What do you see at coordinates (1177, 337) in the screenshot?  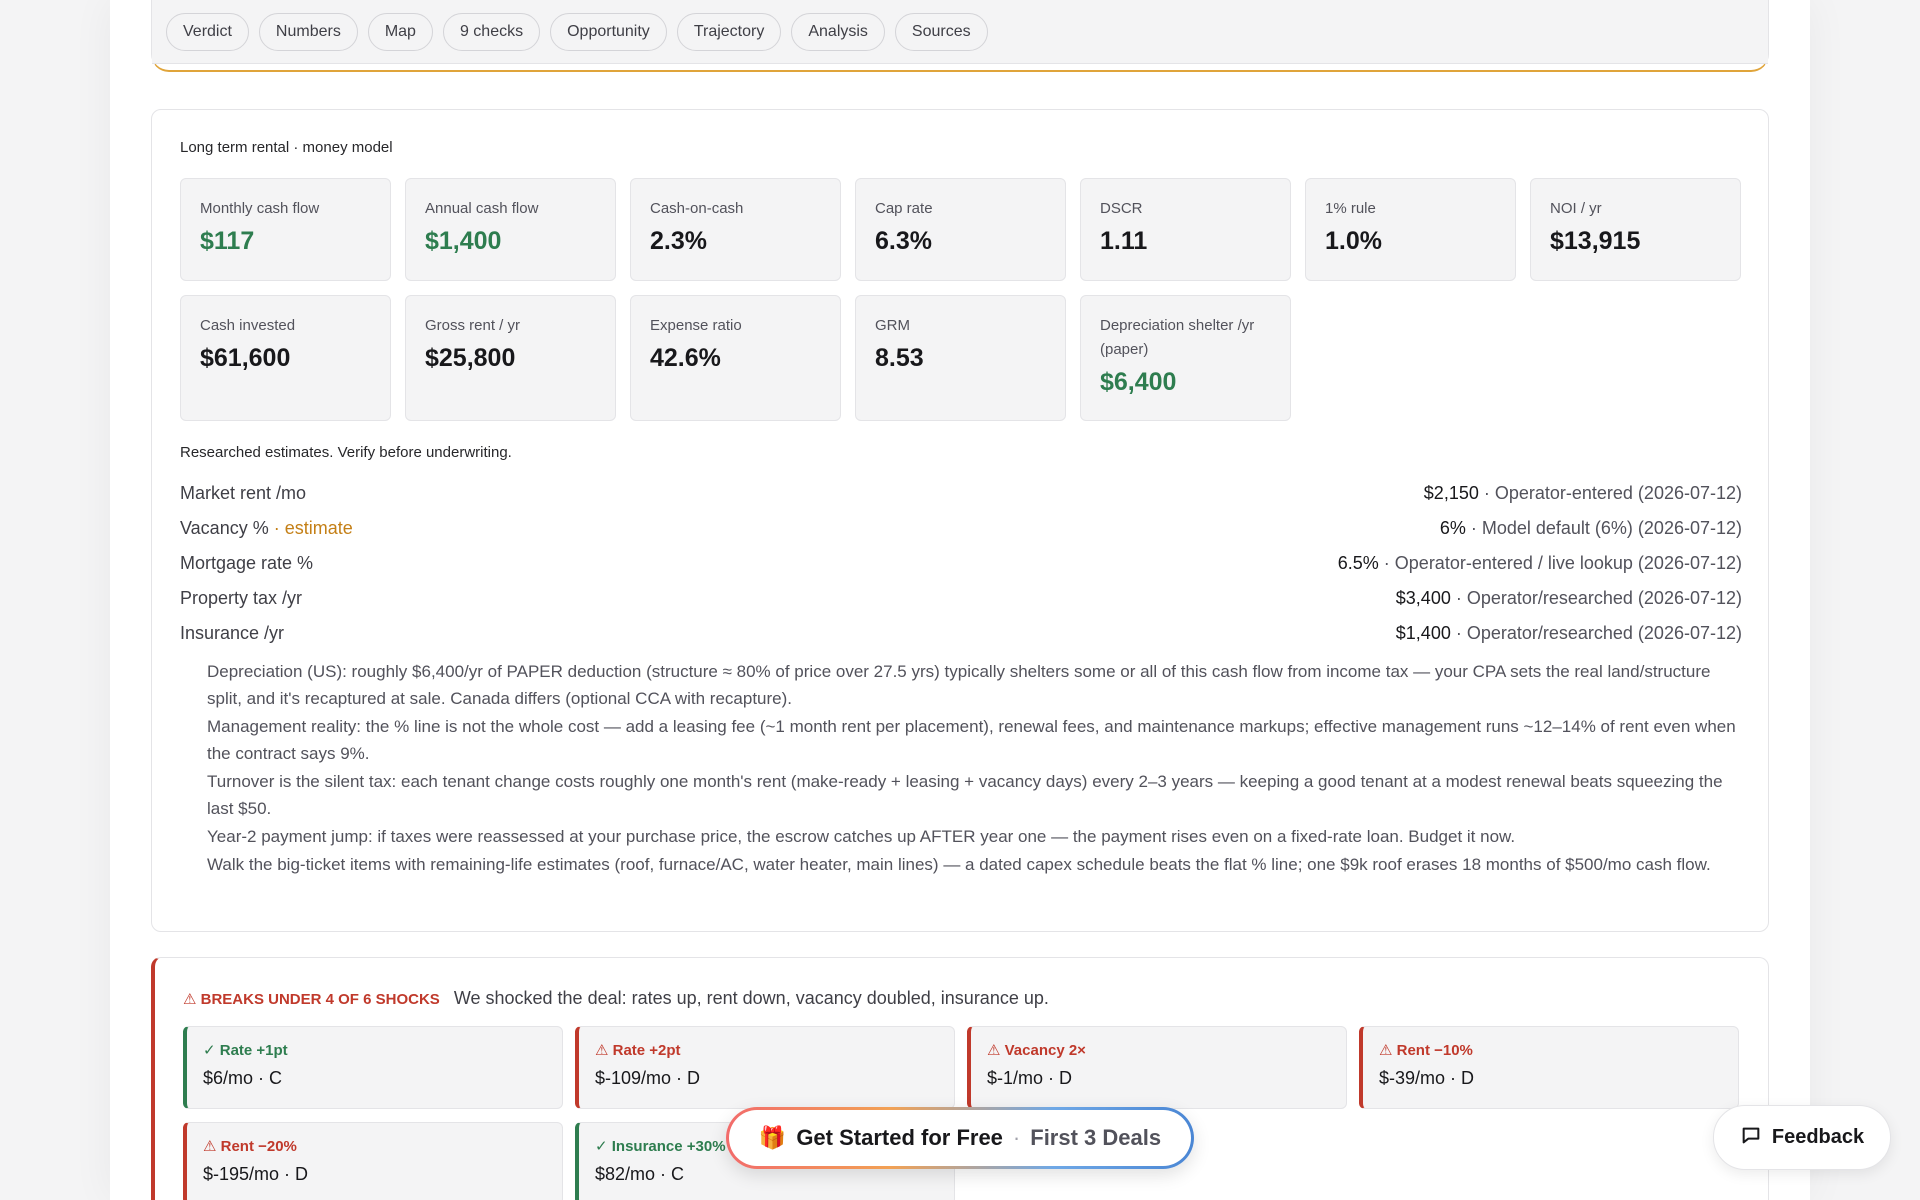 I see `metric-label: Depreciation shelter /yr (paper)` at bounding box center [1177, 337].